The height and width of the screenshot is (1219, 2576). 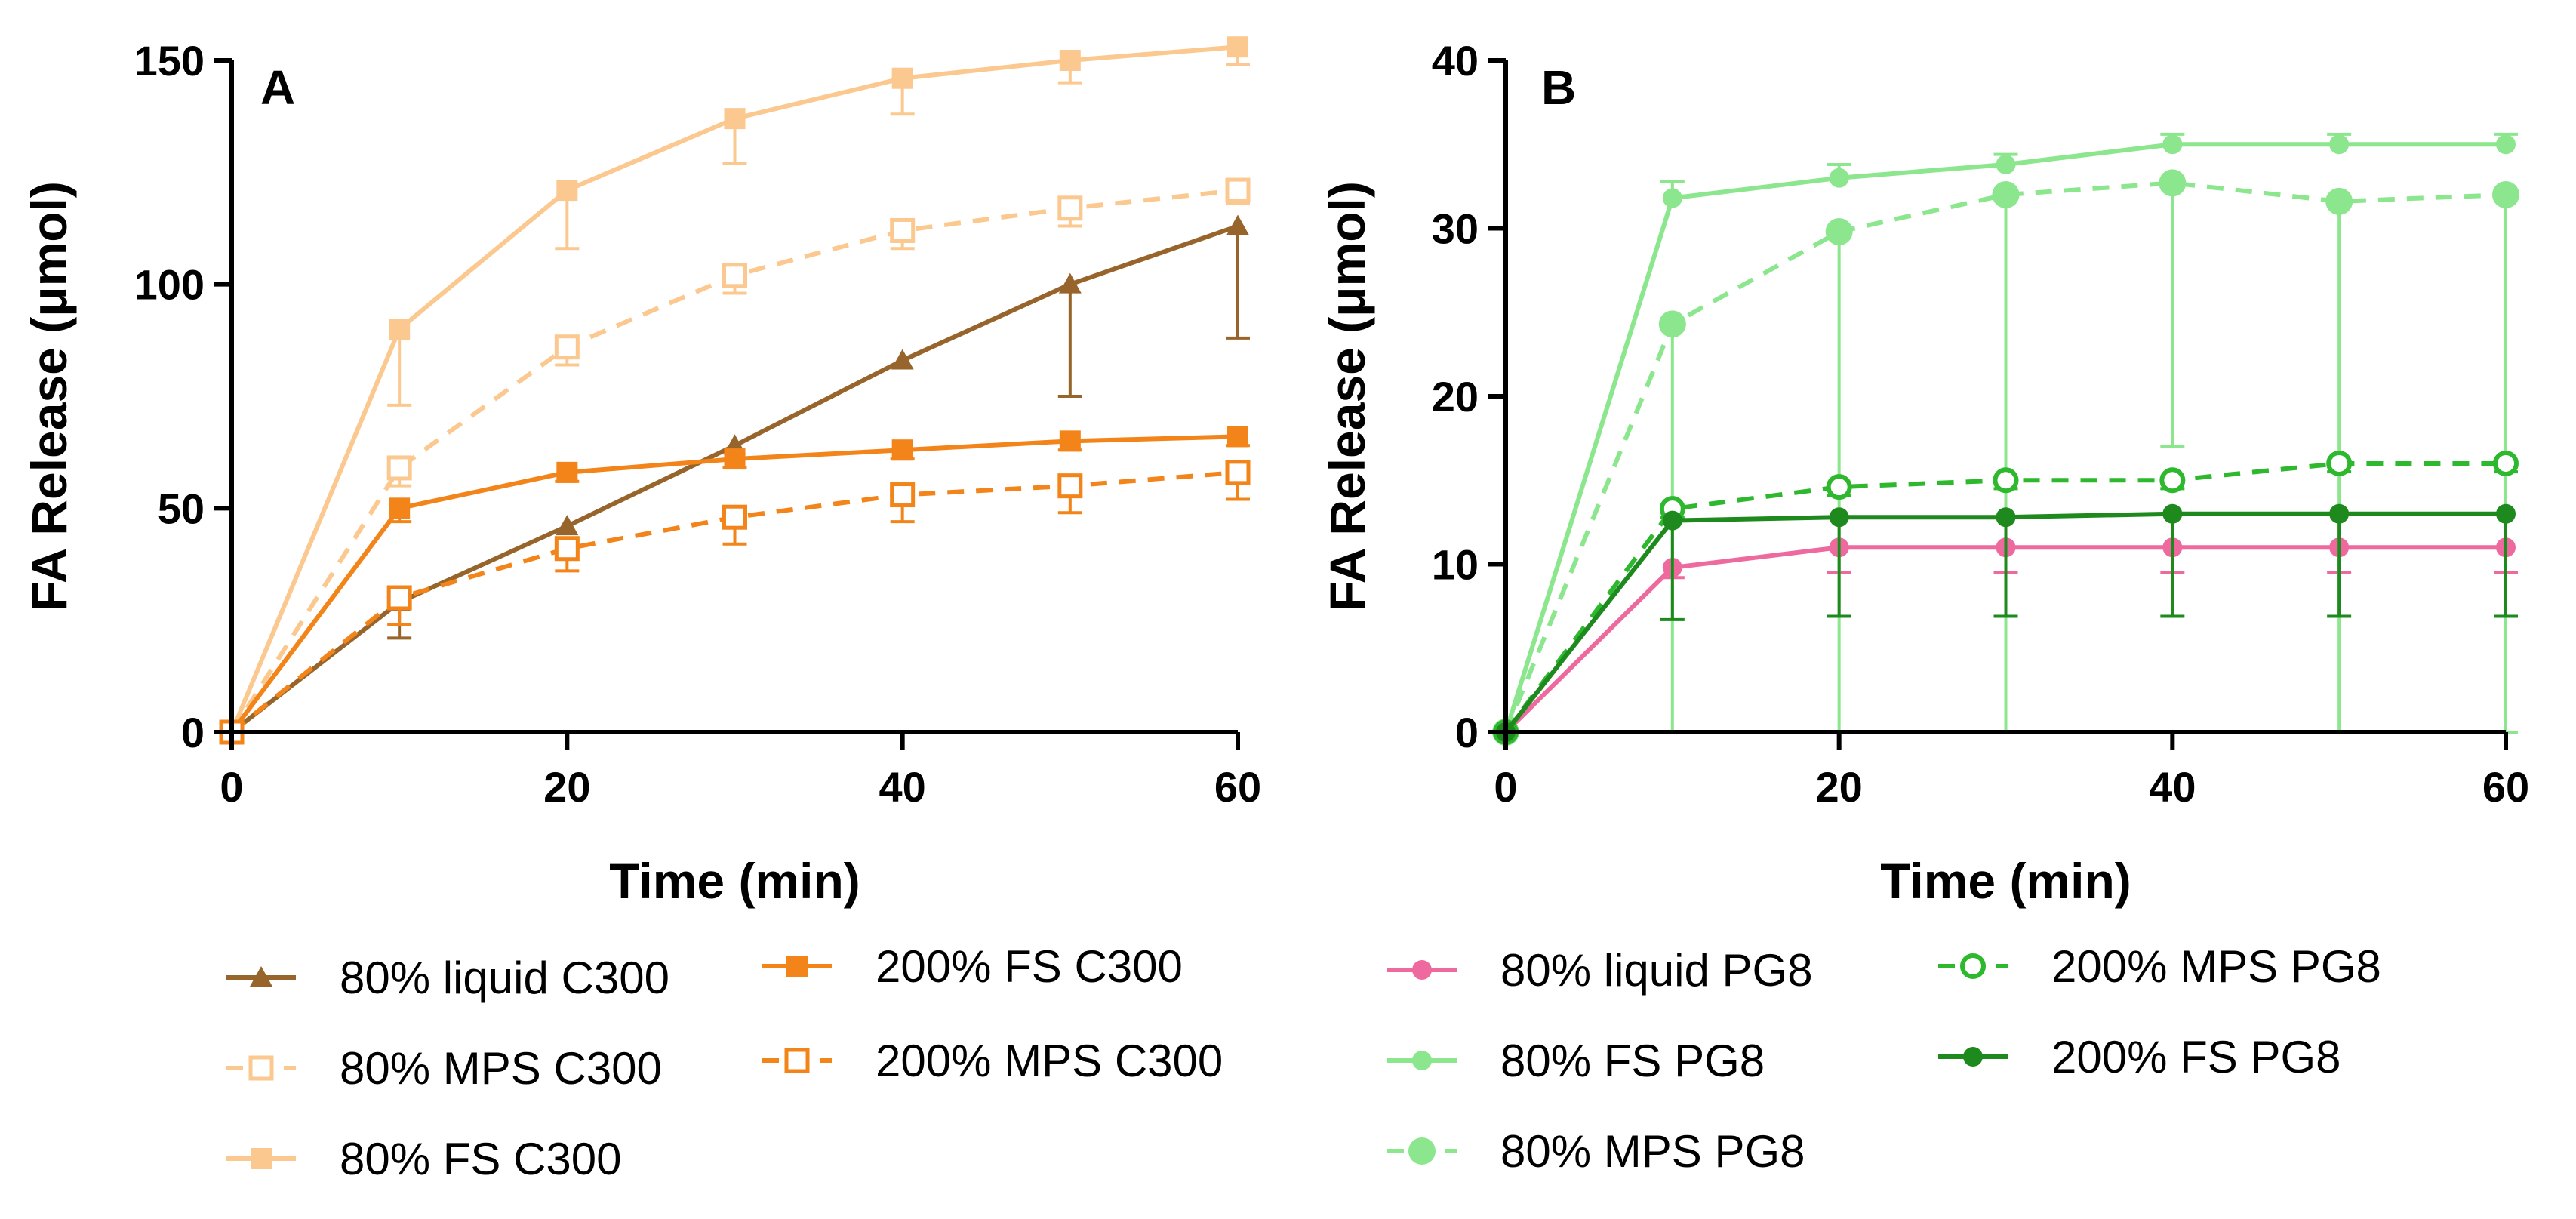 I want to click on legend-item-1-4: 200% FS PG8, so click(x=2139, y=1057).